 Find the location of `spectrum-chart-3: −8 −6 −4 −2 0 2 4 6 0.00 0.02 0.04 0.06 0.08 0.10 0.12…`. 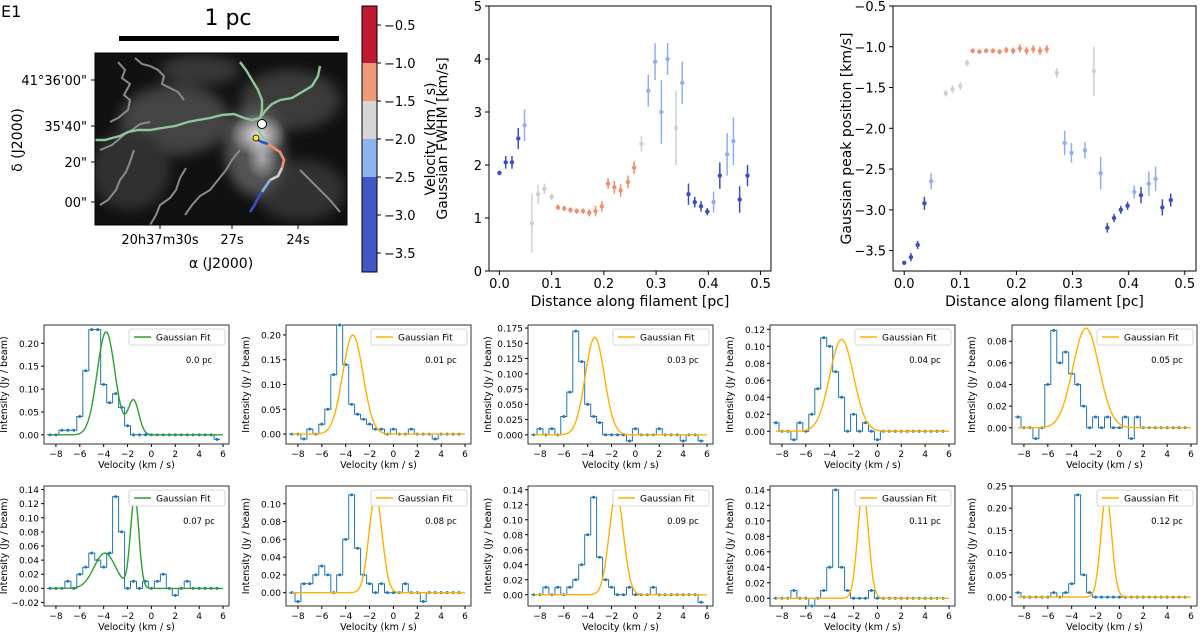

spectrum-chart-3: −8 −6 −4 −2 0 2 4 6 0.00 0.02 0.04 0.06 0.08 0.10 0.12… is located at coordinates (840, 397).